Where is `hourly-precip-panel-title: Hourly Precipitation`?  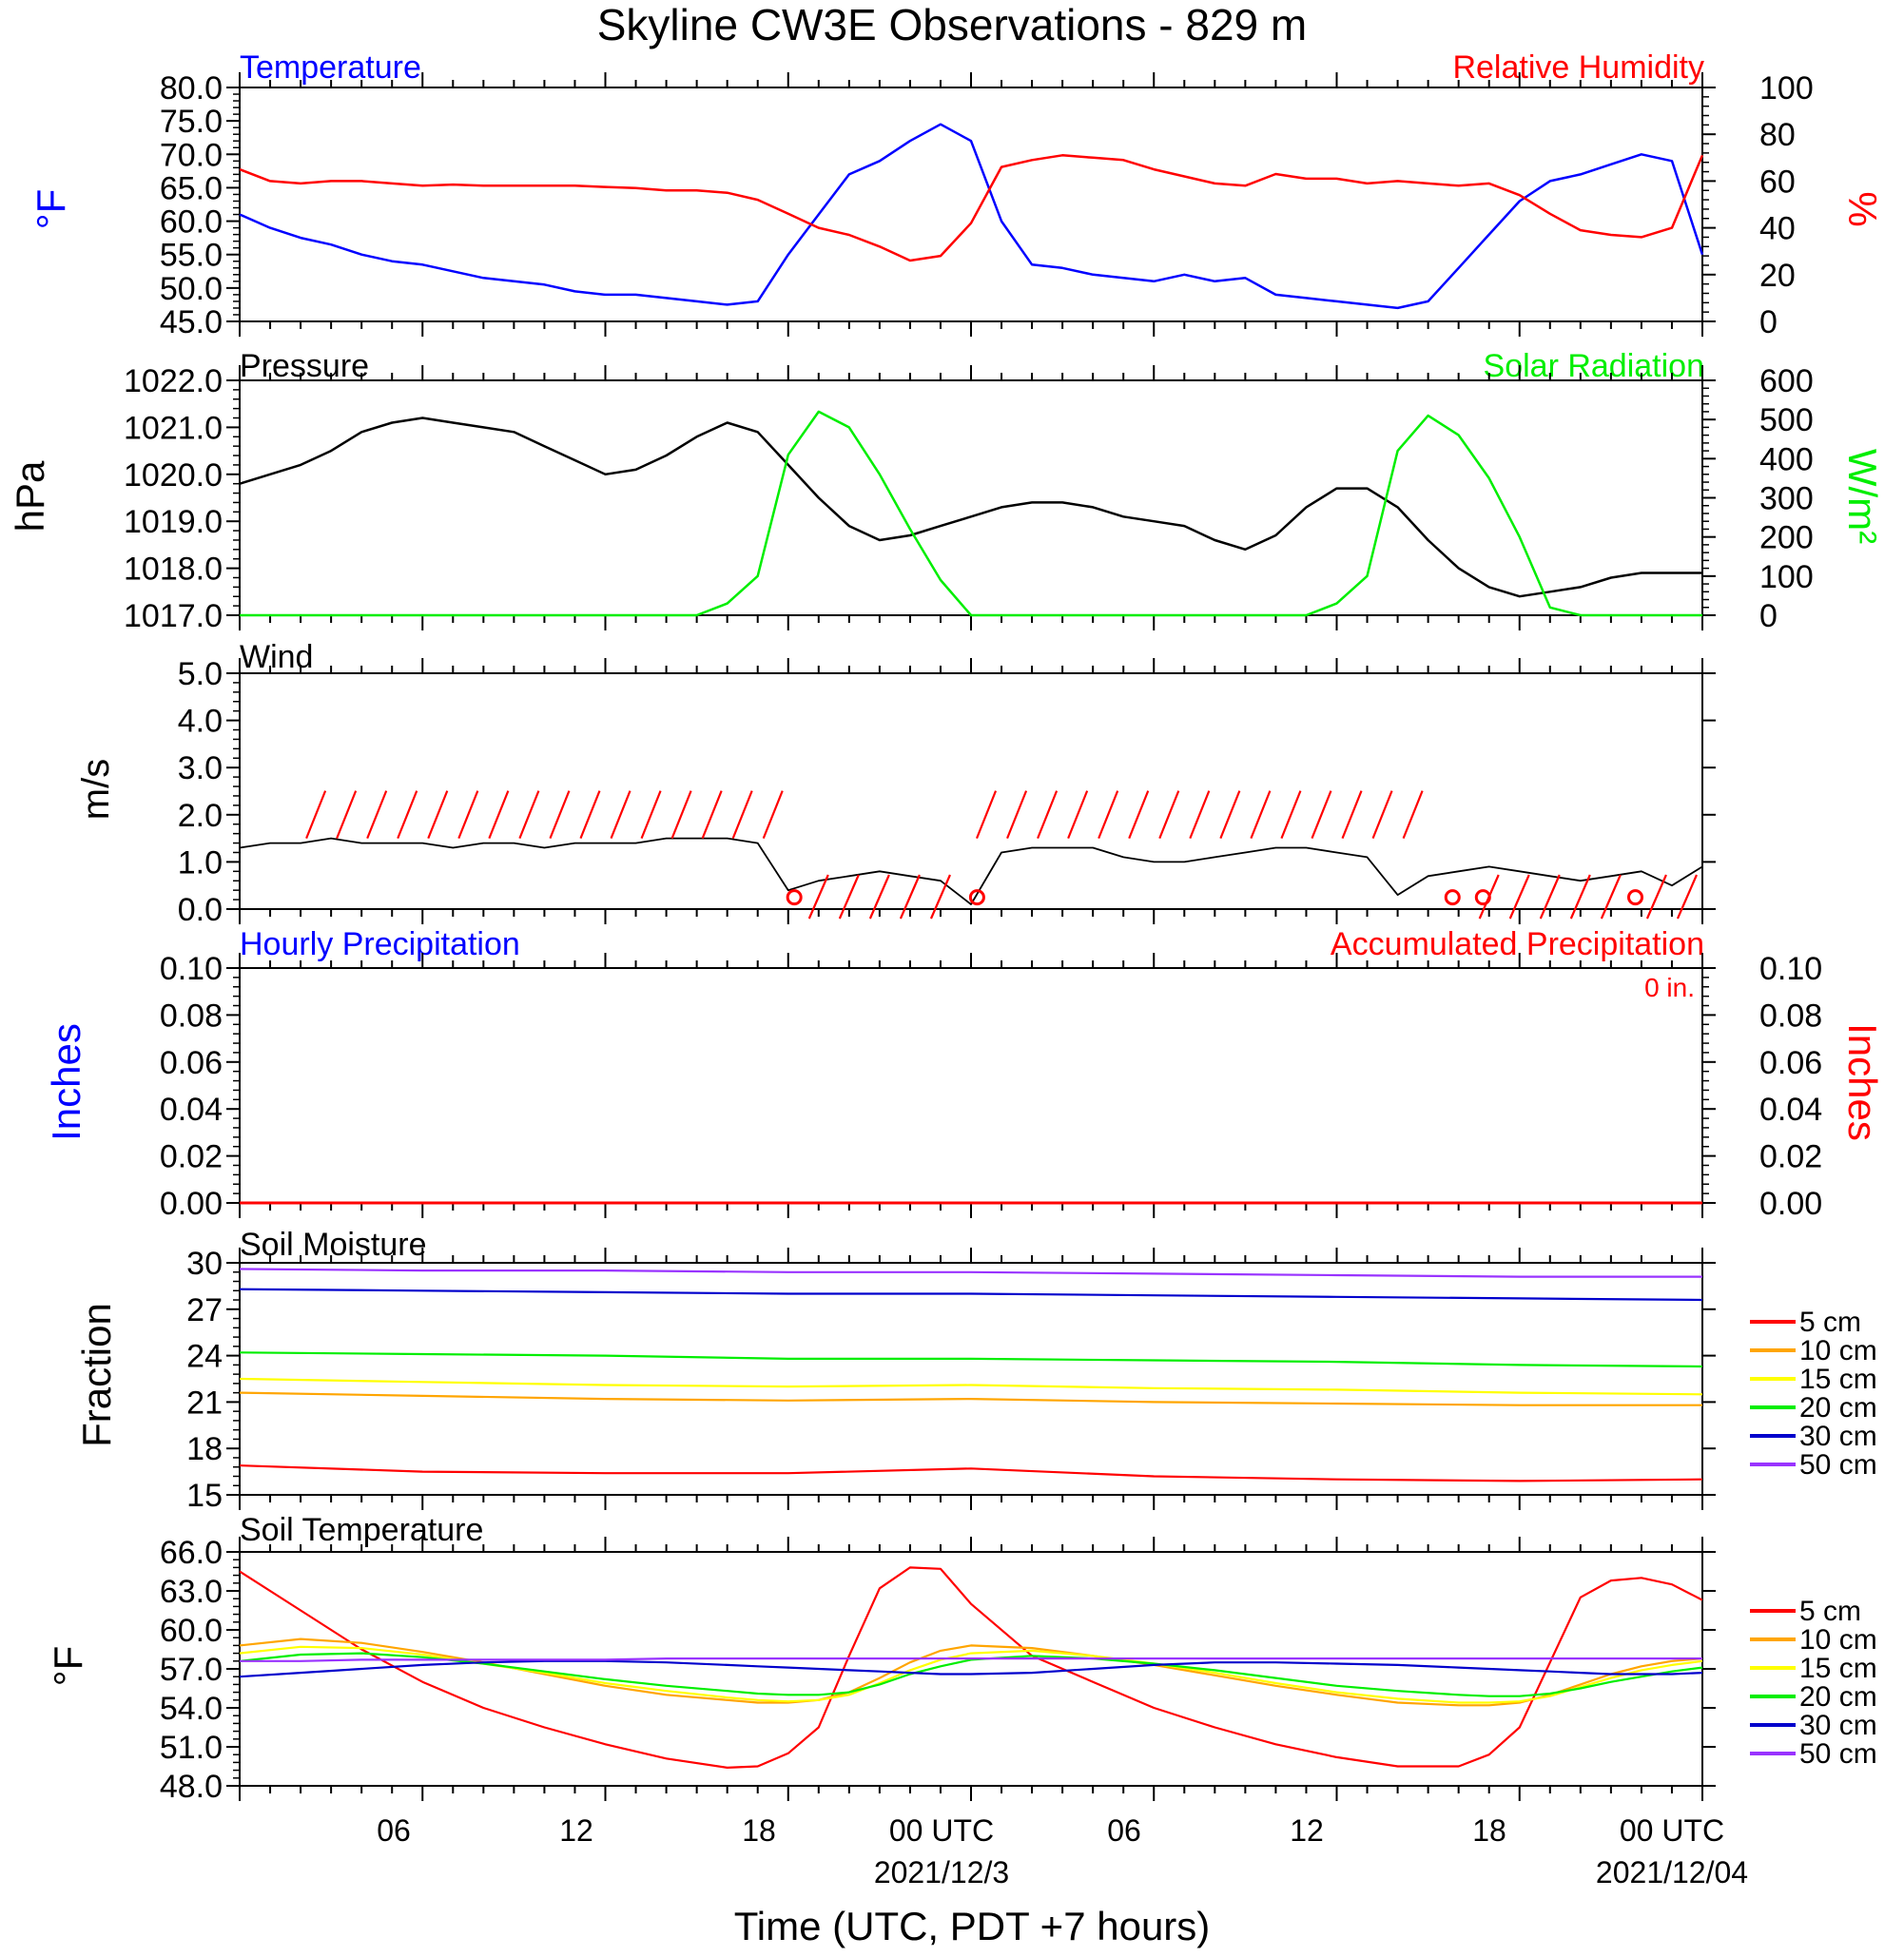 hourly-precip-panel-title: Hourly Precipitation is located at coordinates (380, 944).